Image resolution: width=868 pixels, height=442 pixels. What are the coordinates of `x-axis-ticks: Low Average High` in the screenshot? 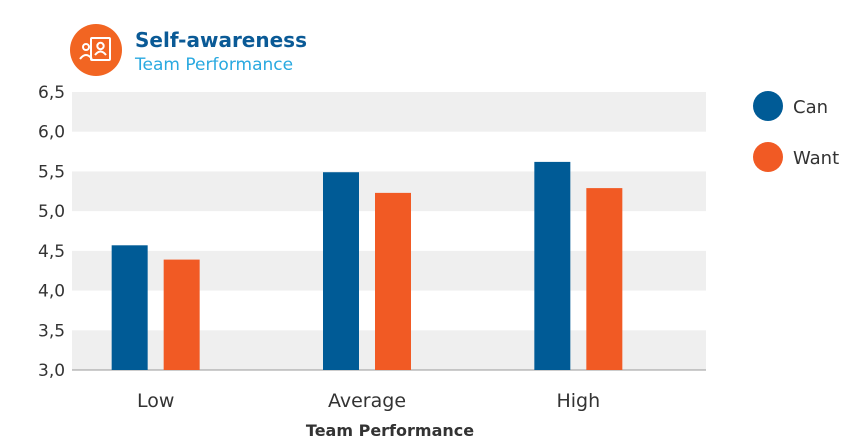 It's located at (368, 401).